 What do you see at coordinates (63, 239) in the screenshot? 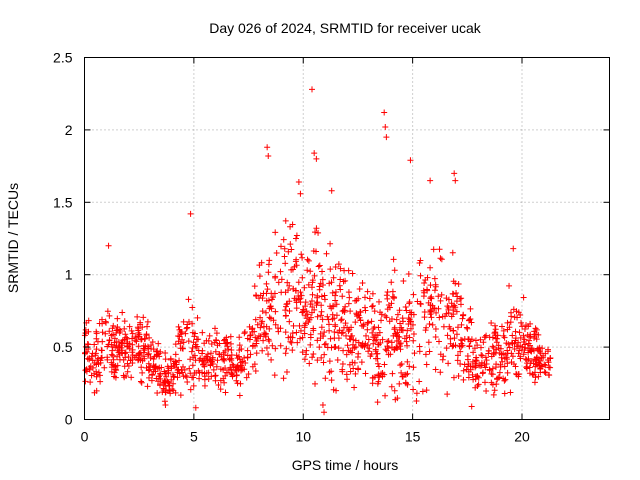
I see `y-tick-labels: 0 0.5 1 1.5 2 2.5` at bounding box center [63, 239].